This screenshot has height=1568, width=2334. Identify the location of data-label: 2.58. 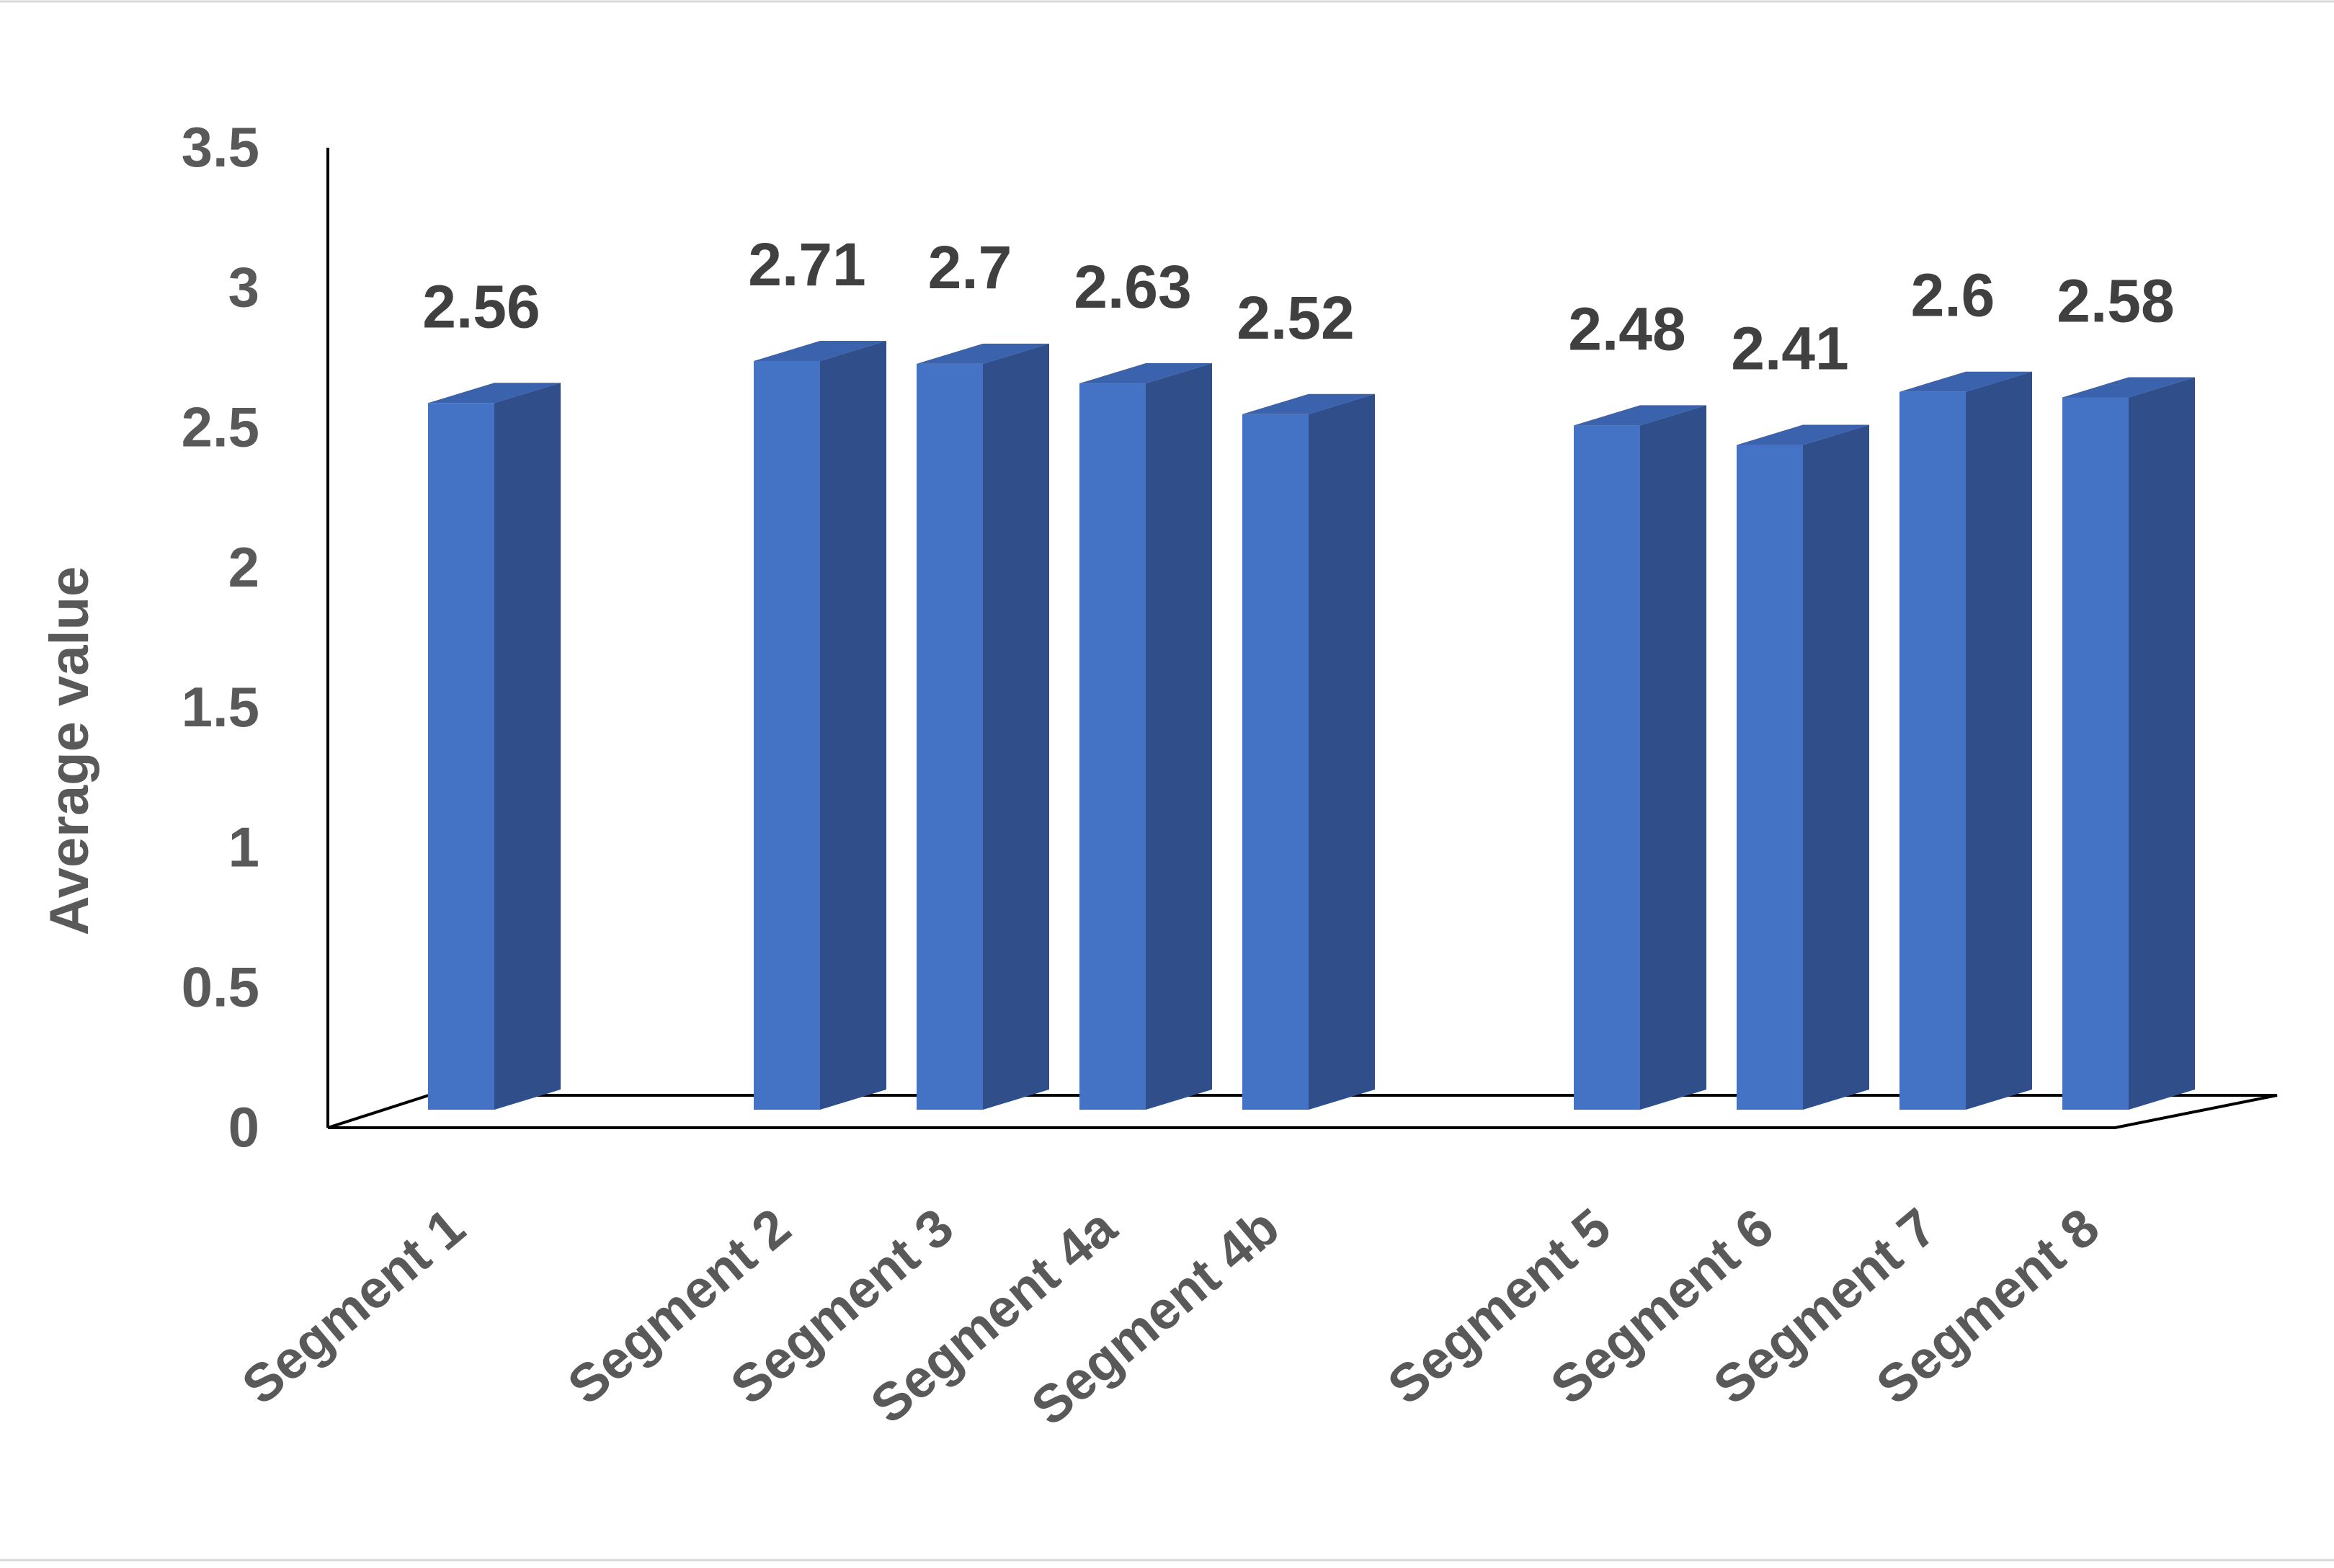
(2116, 300).